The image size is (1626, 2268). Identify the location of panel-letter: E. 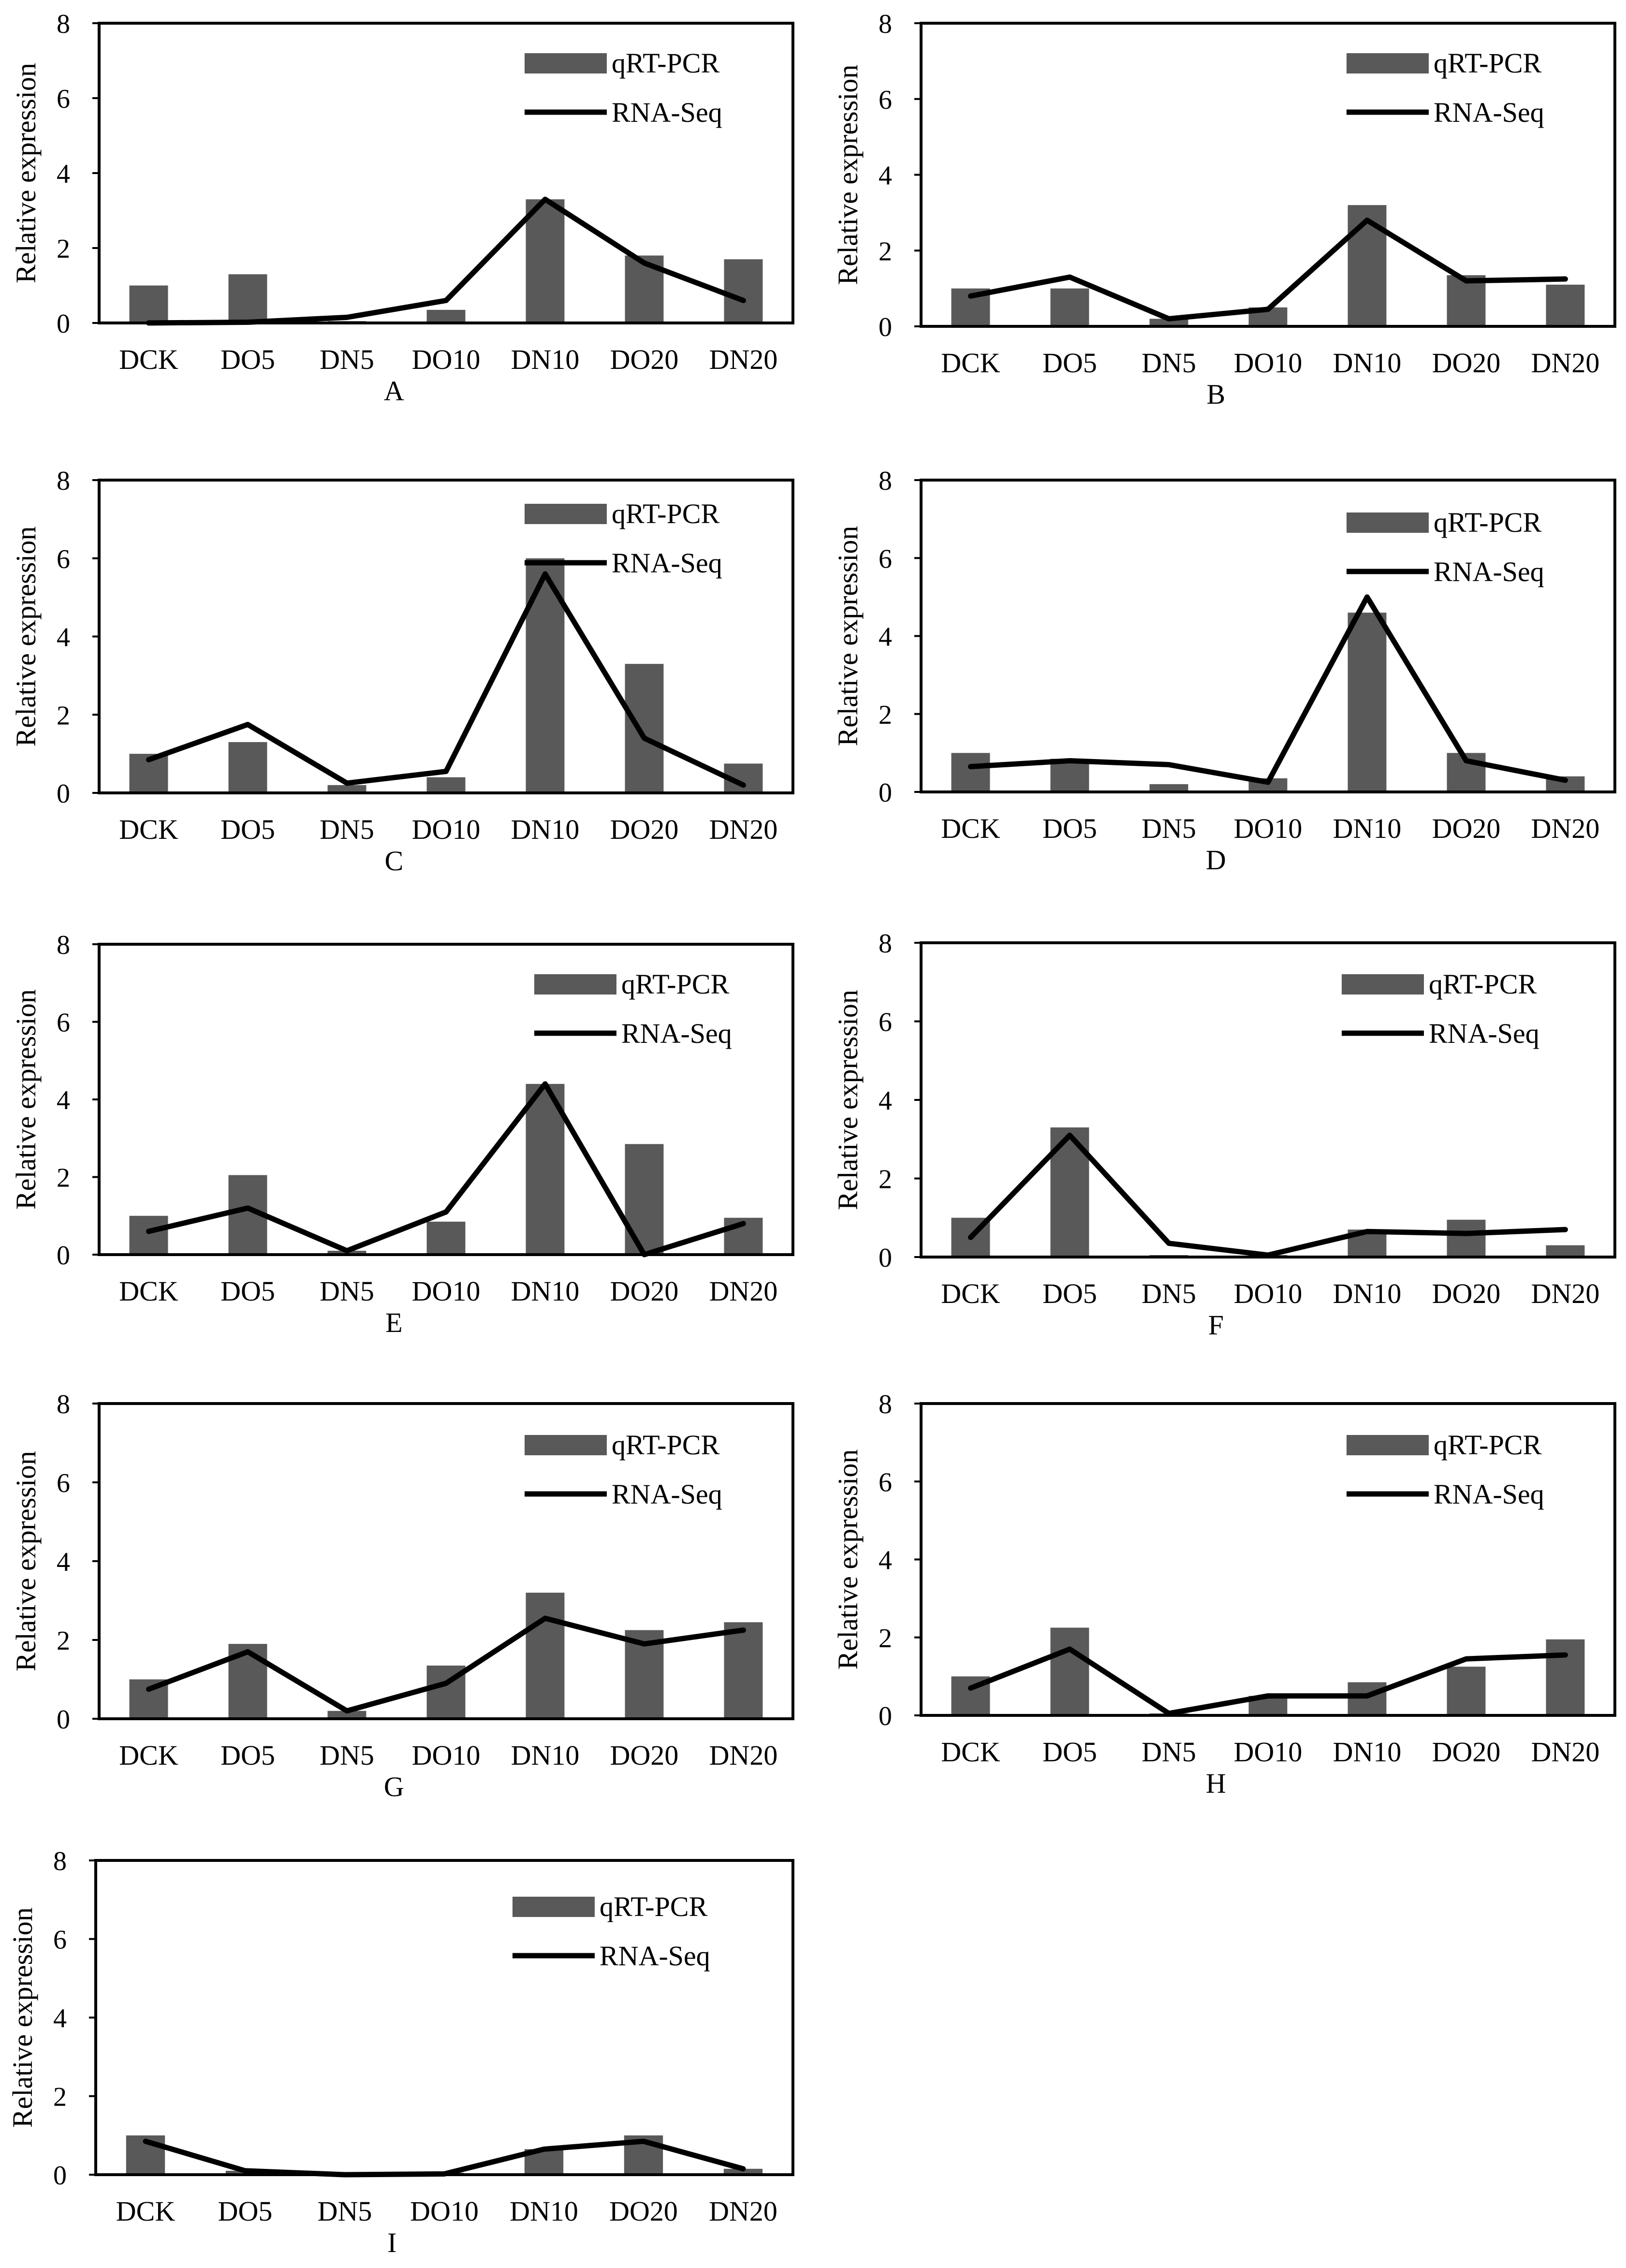
(393, 1322).